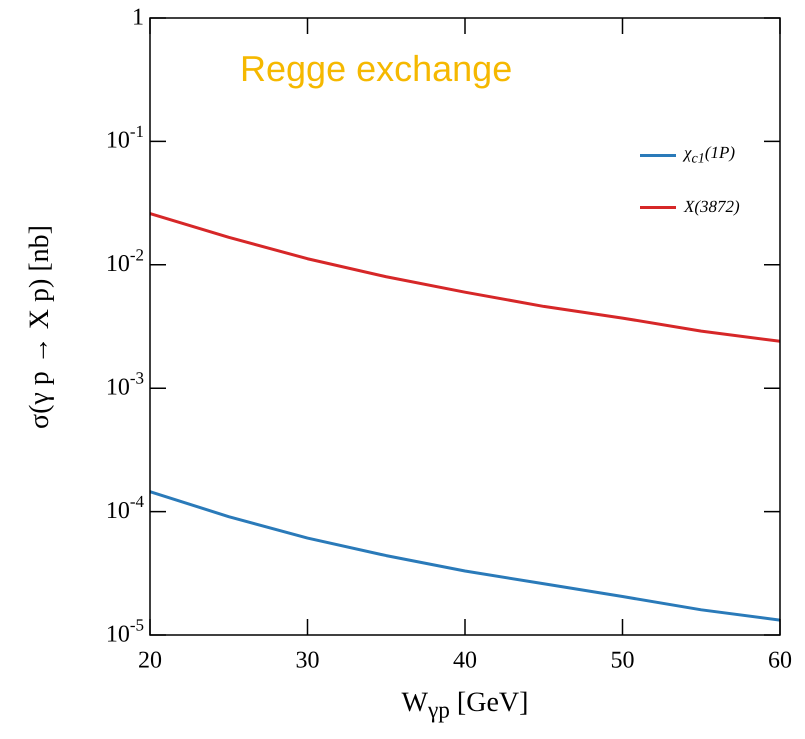 This screenshot has width=805, height=739. Describe the element at coordinates (308, 660) in the screenshot. I see `x-tick-label: 30` at that location.